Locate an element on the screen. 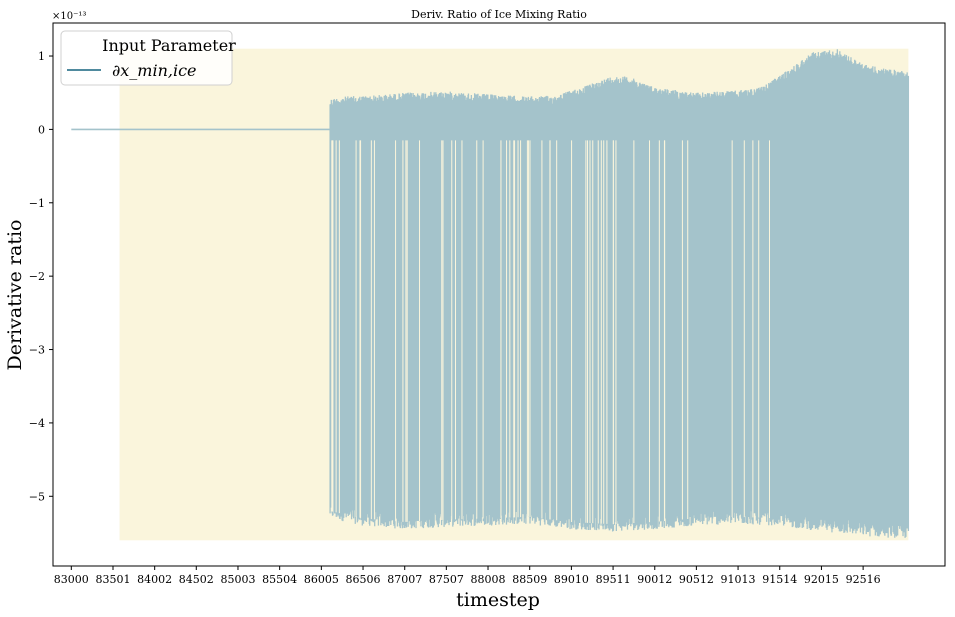 The width and height of the screenshot is (955, 617). x-tick-label: 88008 is located at coordinates (488, 579).